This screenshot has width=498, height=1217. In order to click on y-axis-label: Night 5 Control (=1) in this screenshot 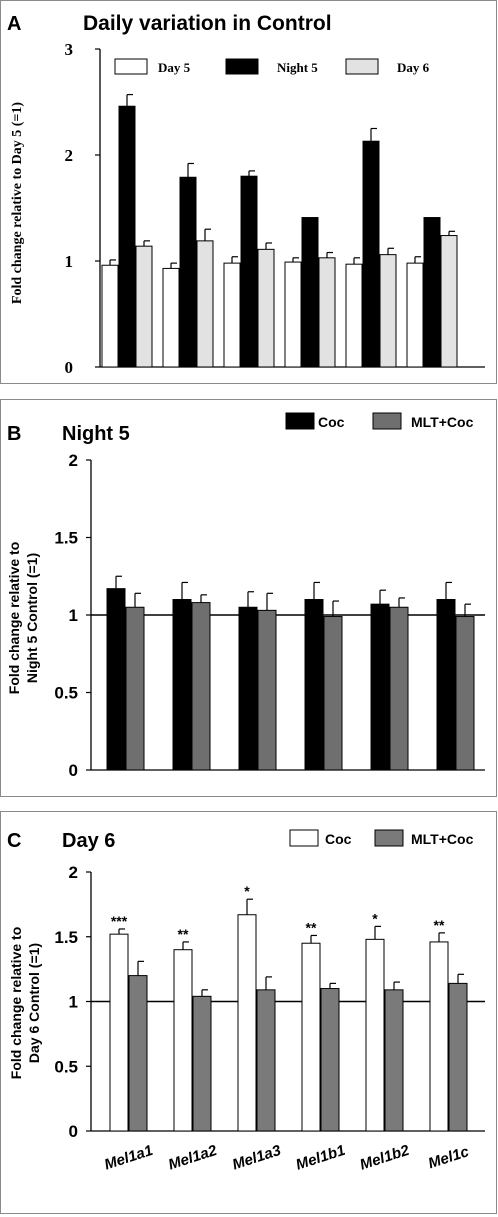, I will do `click(32, 618)`.